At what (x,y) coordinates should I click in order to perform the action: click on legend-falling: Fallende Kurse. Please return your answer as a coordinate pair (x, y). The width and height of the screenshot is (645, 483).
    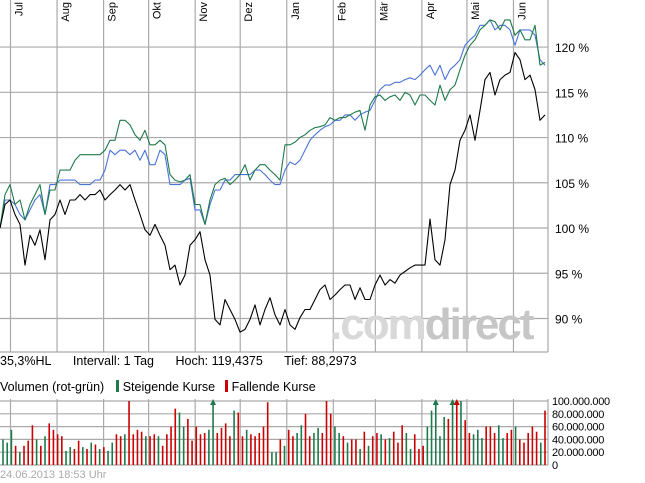
    Looking at the image, I should click on (273, 387).